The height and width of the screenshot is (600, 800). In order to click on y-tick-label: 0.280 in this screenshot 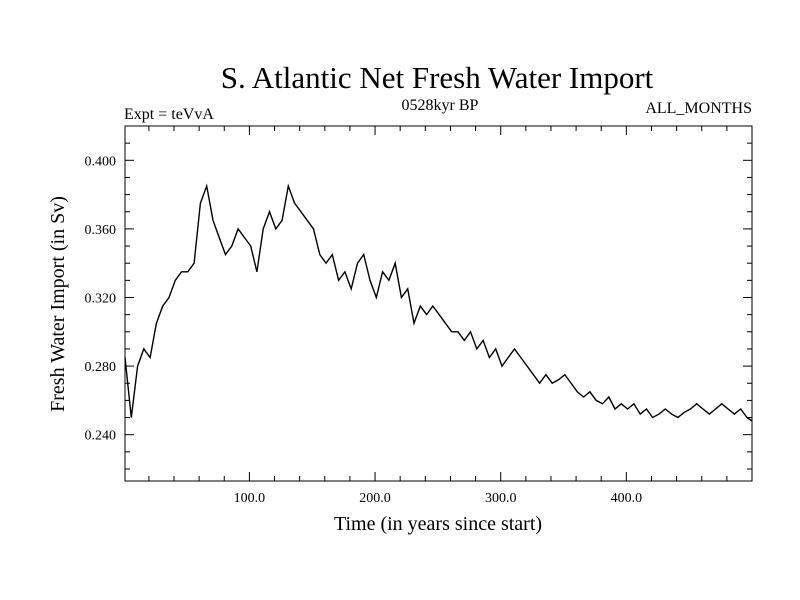, I will do `click(101, 367)`.